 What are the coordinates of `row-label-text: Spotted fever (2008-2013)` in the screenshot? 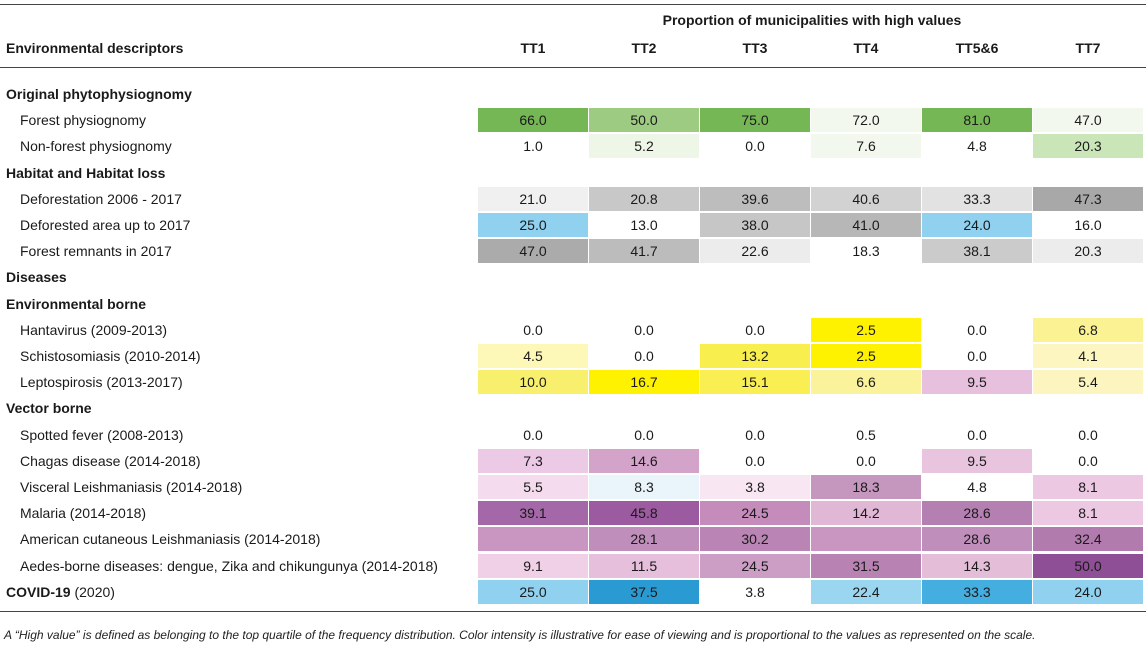 It's located at (102, 434).